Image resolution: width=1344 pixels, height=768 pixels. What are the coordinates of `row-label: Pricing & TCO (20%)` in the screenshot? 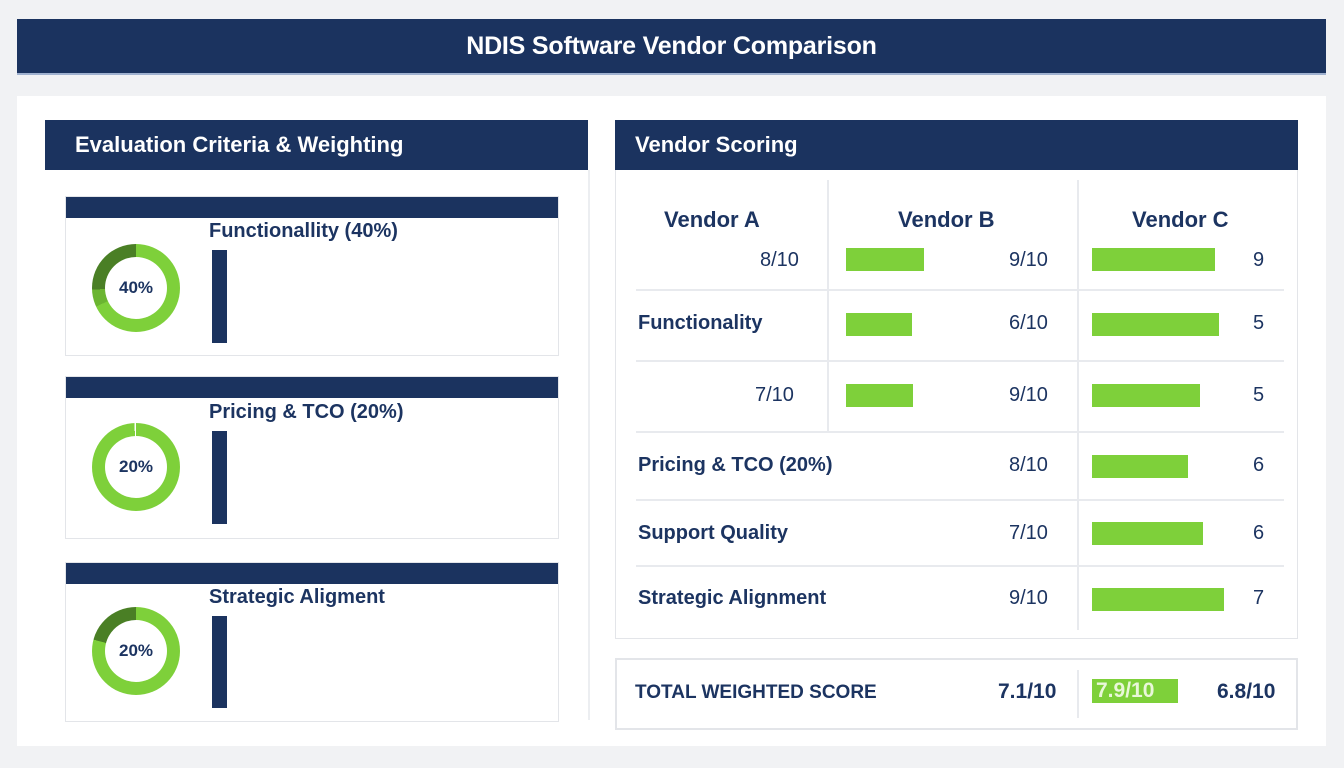 It's located at (735, 465).